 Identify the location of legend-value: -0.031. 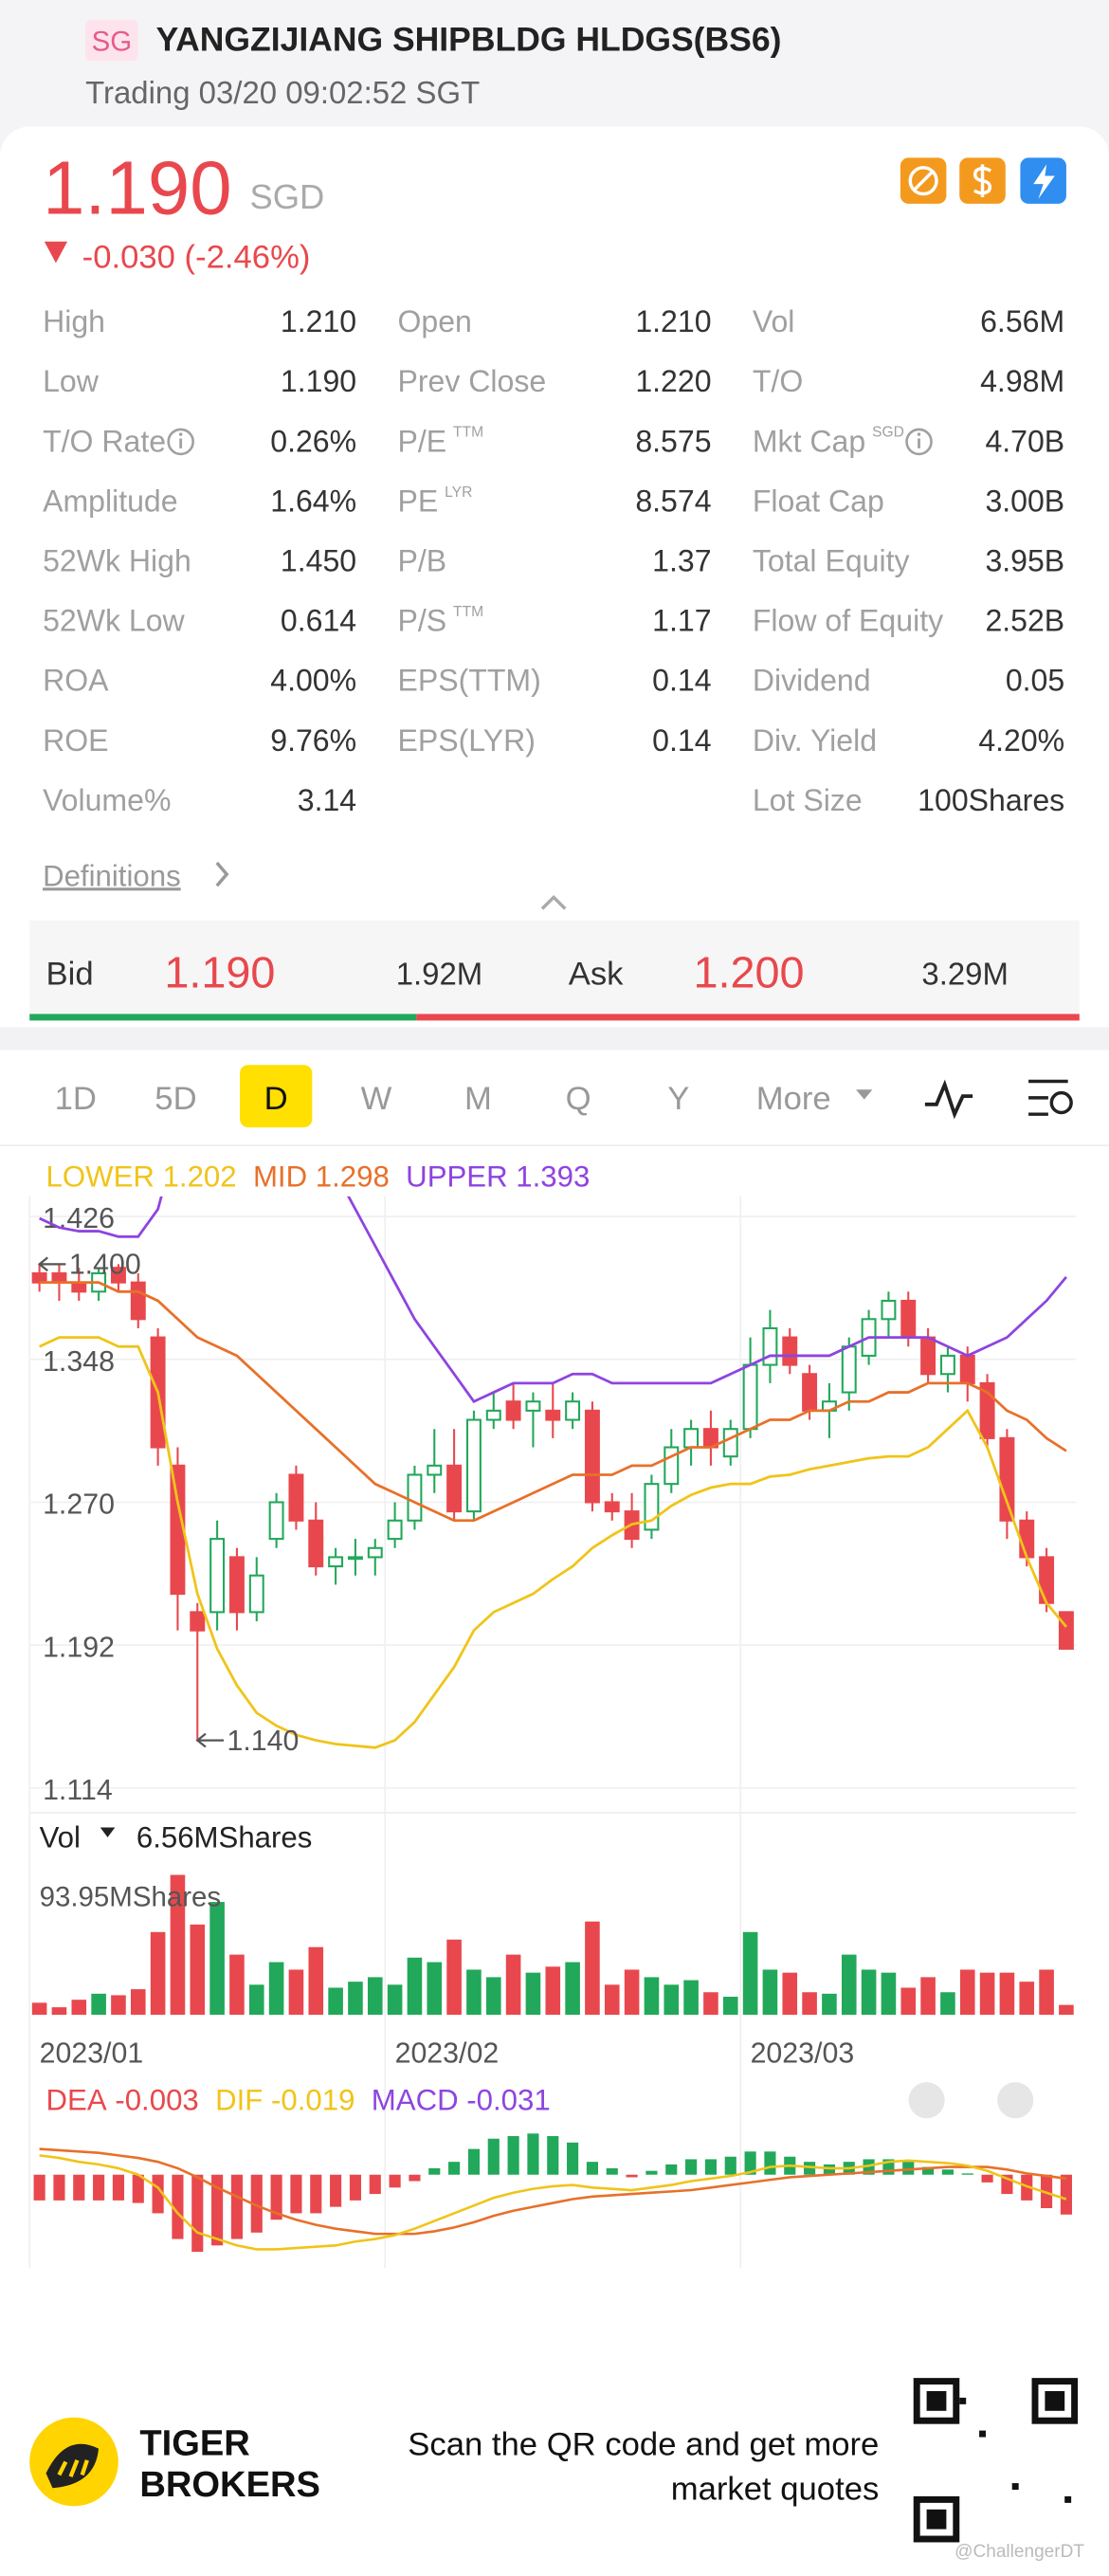
(508, 2100).